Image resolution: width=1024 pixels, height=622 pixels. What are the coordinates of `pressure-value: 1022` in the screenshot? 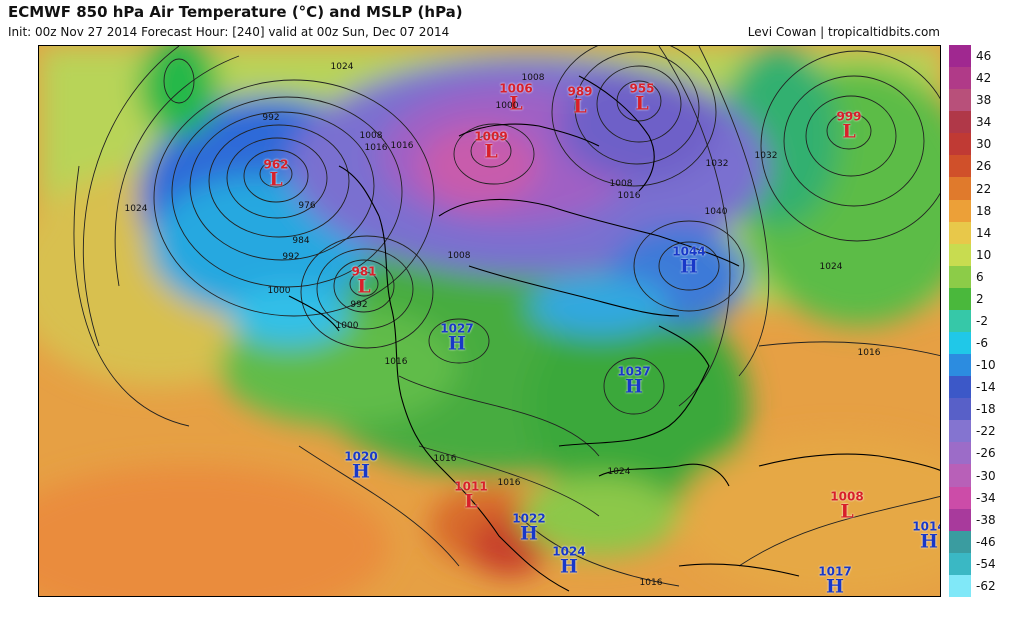 It's located at (529, 518).